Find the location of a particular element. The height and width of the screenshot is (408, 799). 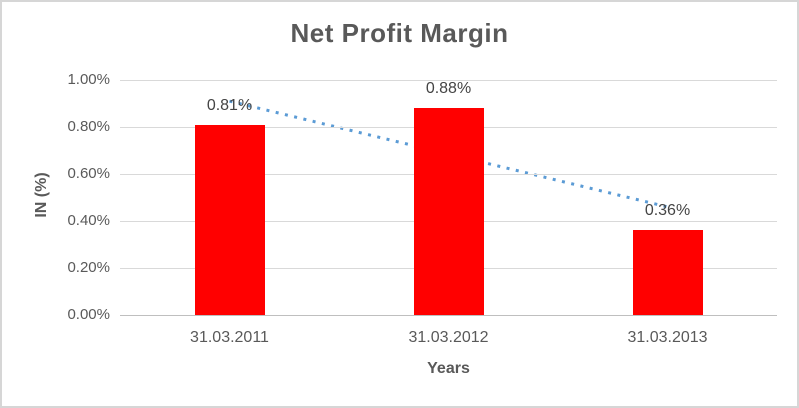

gridline is located at coordinates (448, 80).